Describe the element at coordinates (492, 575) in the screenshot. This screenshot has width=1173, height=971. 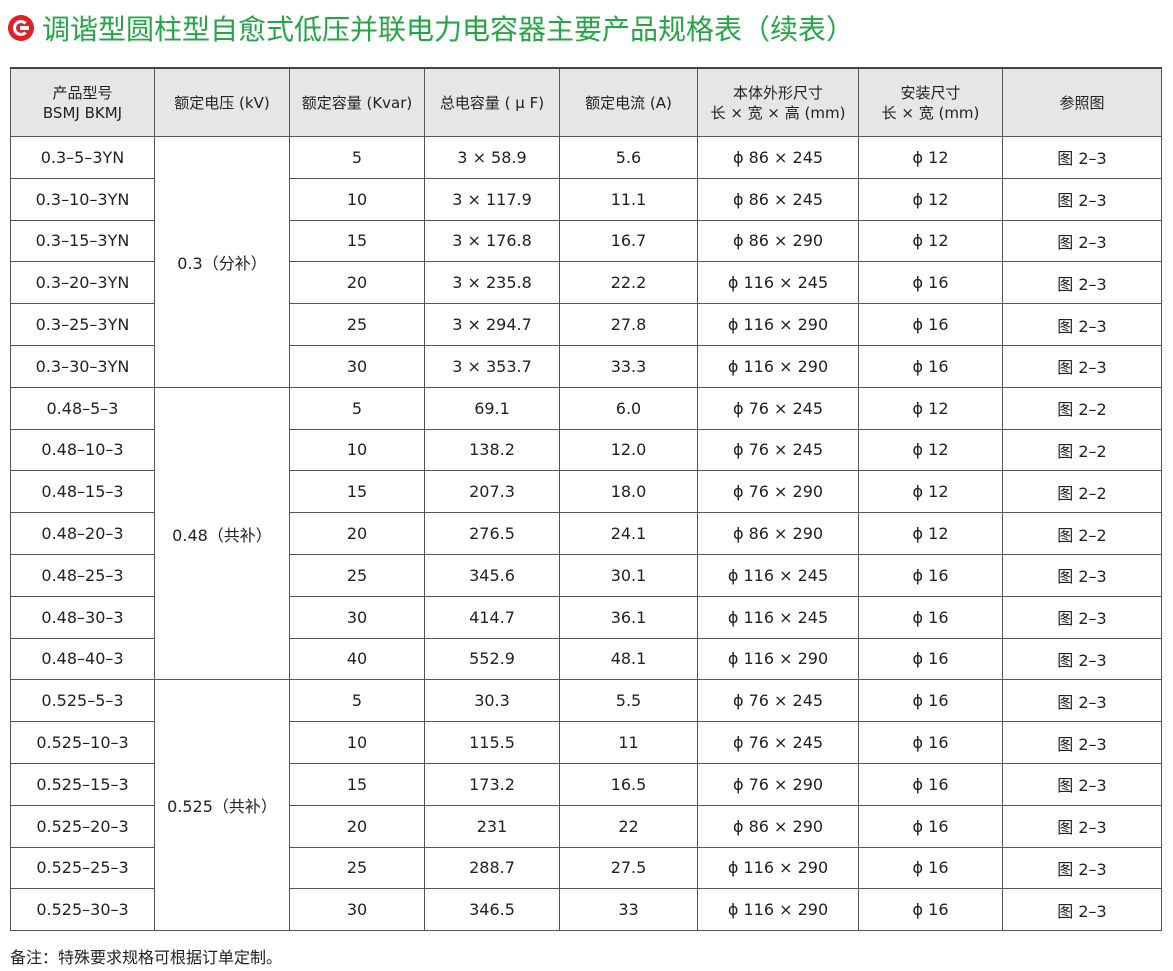
I see `cell-capacitance: 345.6` at that location.